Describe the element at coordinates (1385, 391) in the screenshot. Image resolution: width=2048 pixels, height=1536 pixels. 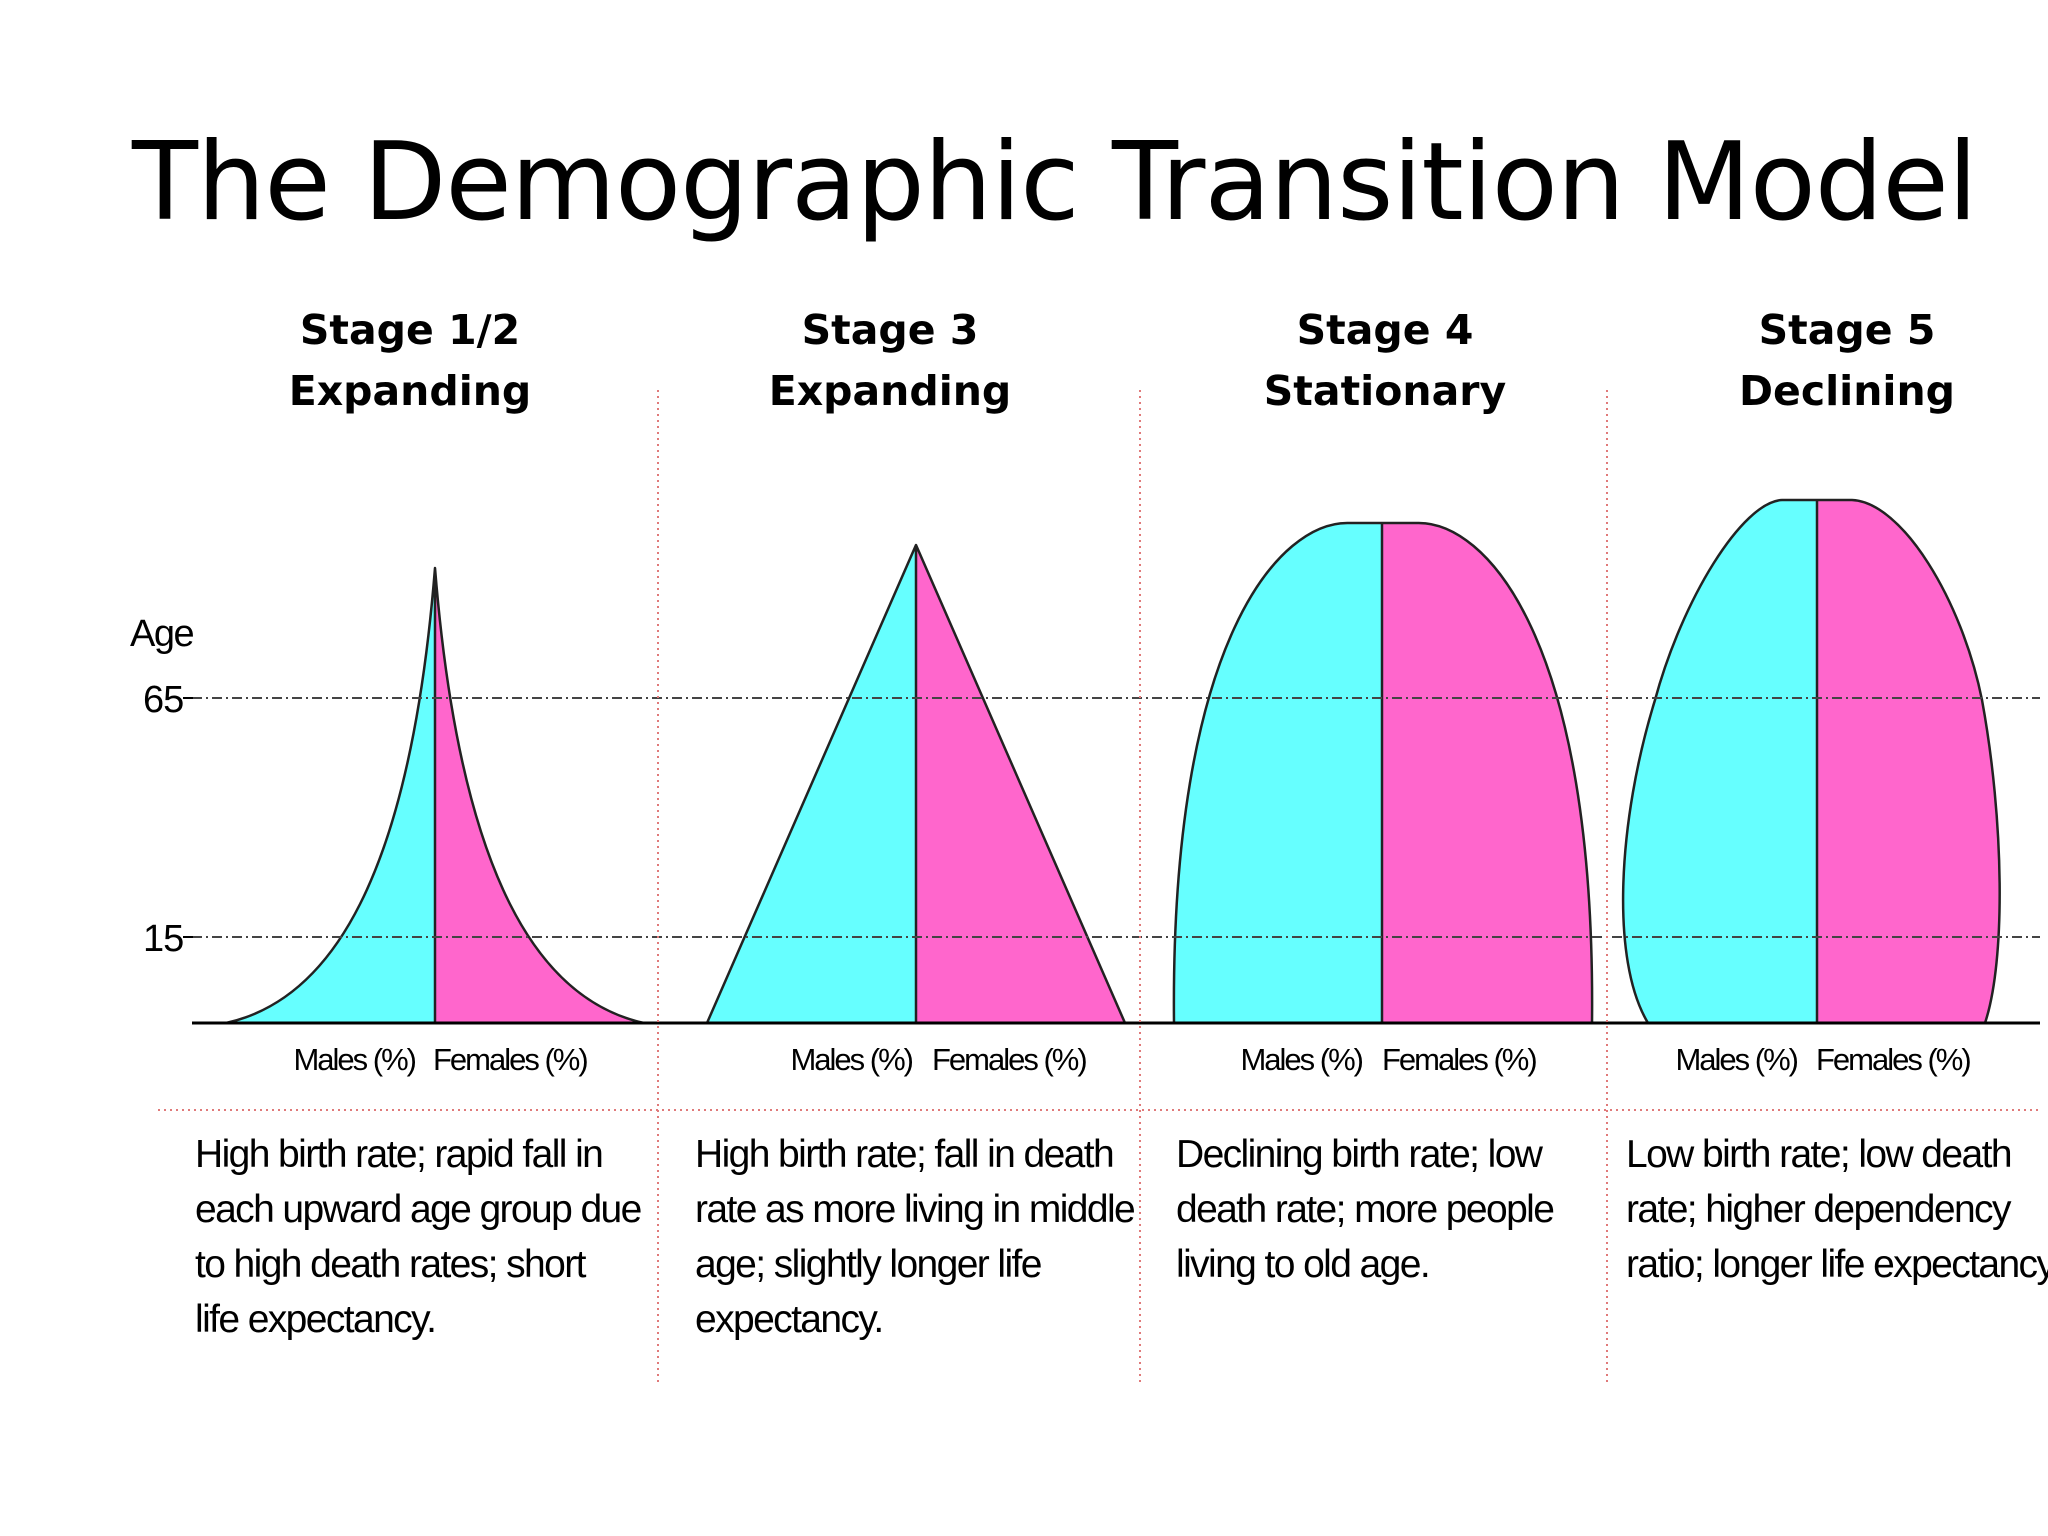
I see `stage-type: Stationary` at that location.